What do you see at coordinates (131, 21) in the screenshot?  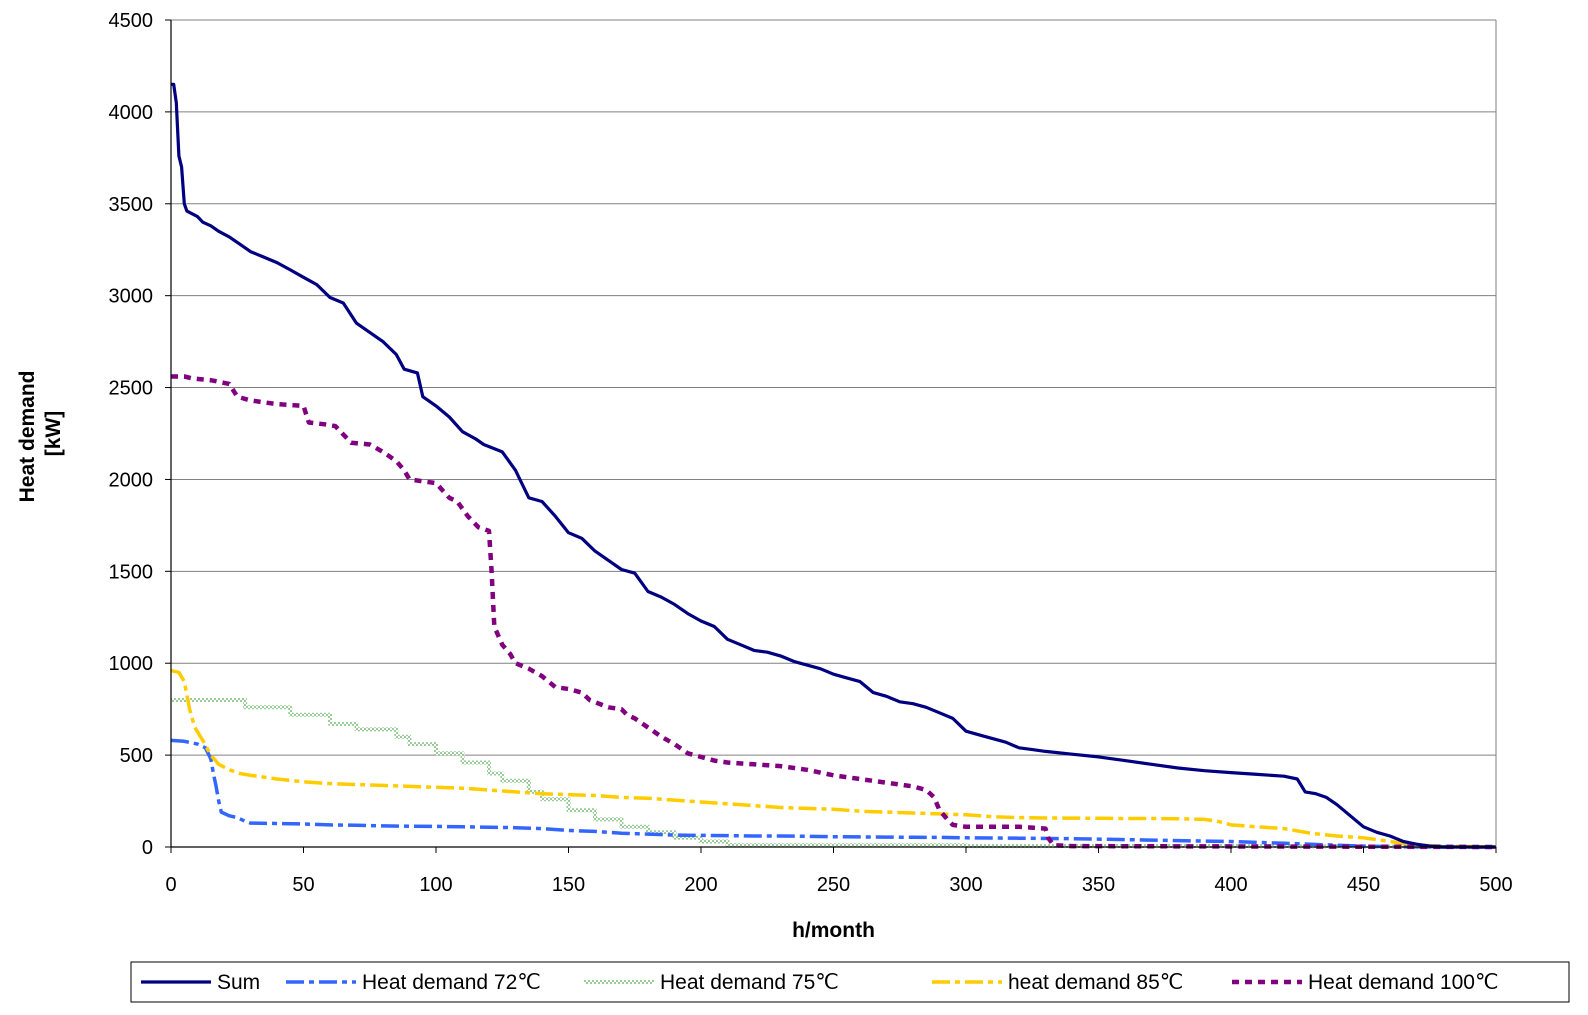 I see `y-tick-label: 4500` at bounding box center [131, 21].